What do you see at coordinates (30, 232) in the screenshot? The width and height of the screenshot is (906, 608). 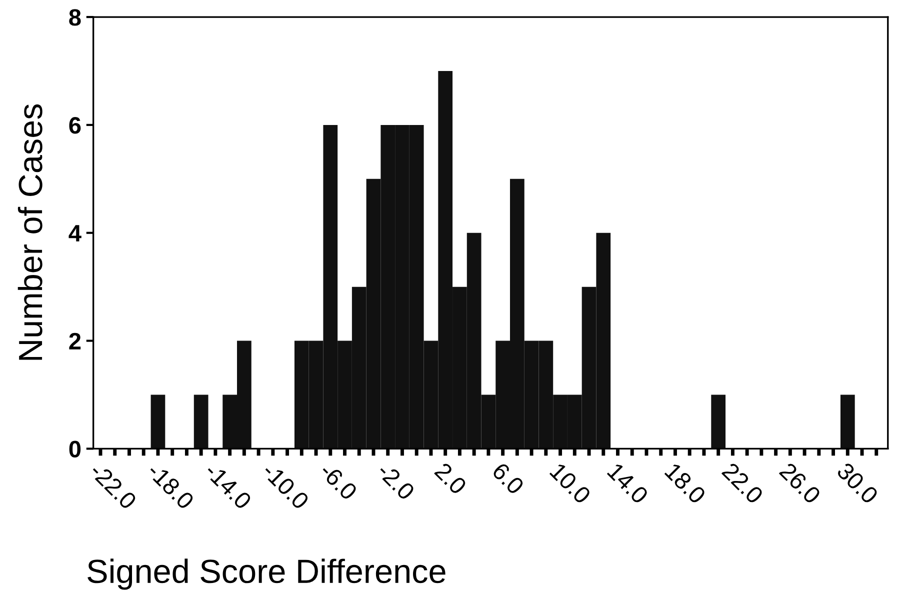 I see `y-axis-title: Number of Cases` at bounding box center [30, 232].